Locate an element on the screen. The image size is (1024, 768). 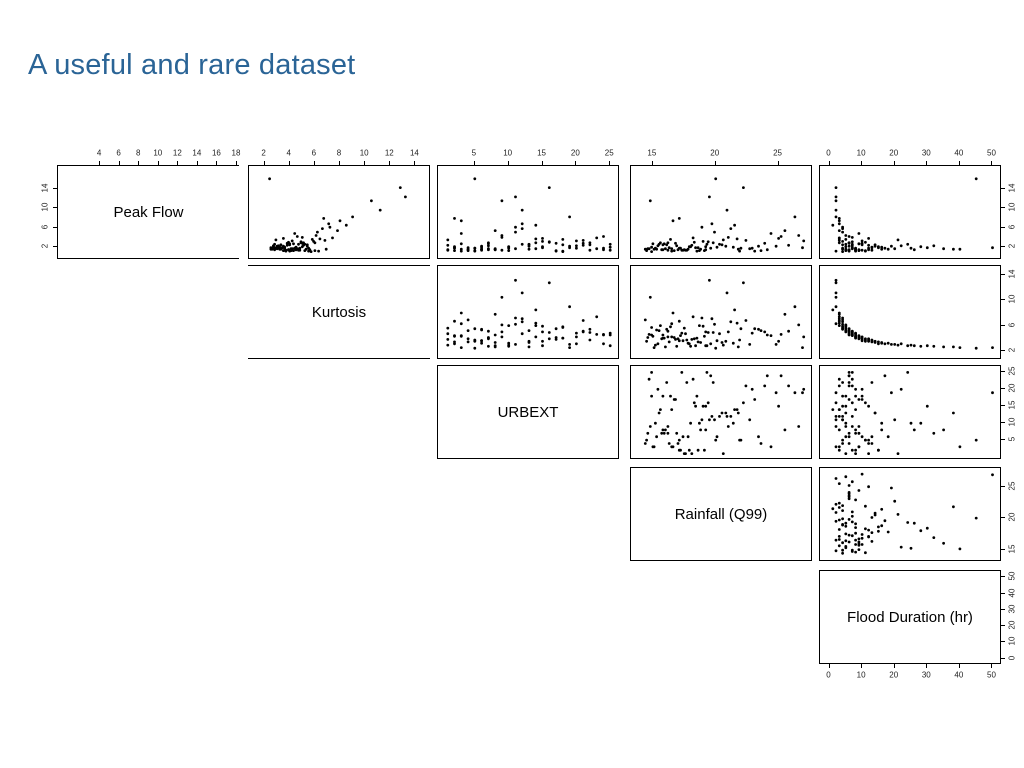
slide-title: A useful and rare dataset is located at coordinates (192, 65).